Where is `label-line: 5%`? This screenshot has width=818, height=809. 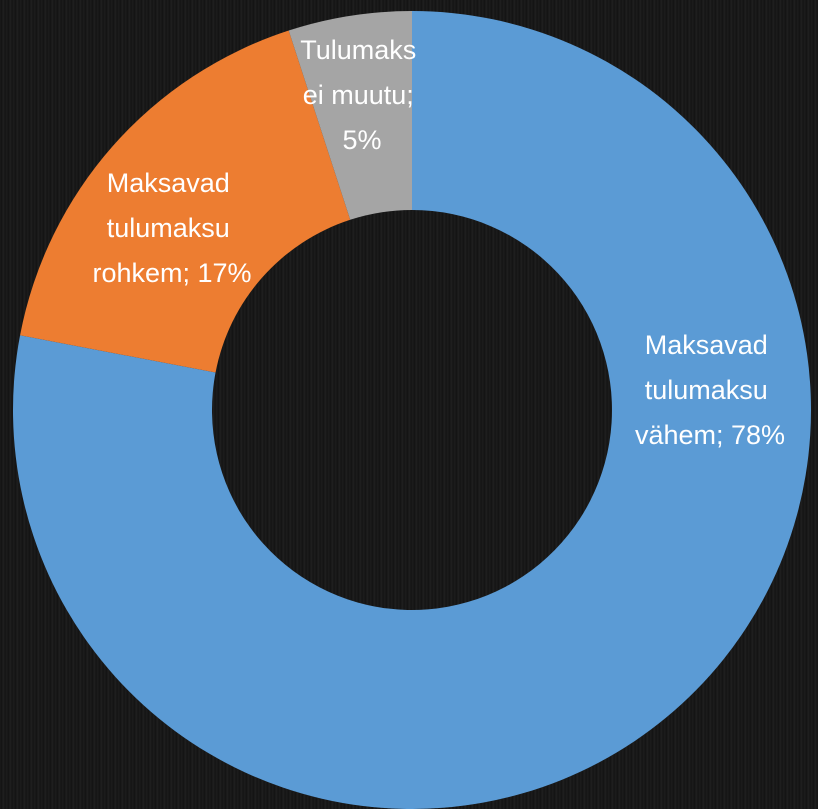 label-line: 5% is located at coordinates (361, 140).